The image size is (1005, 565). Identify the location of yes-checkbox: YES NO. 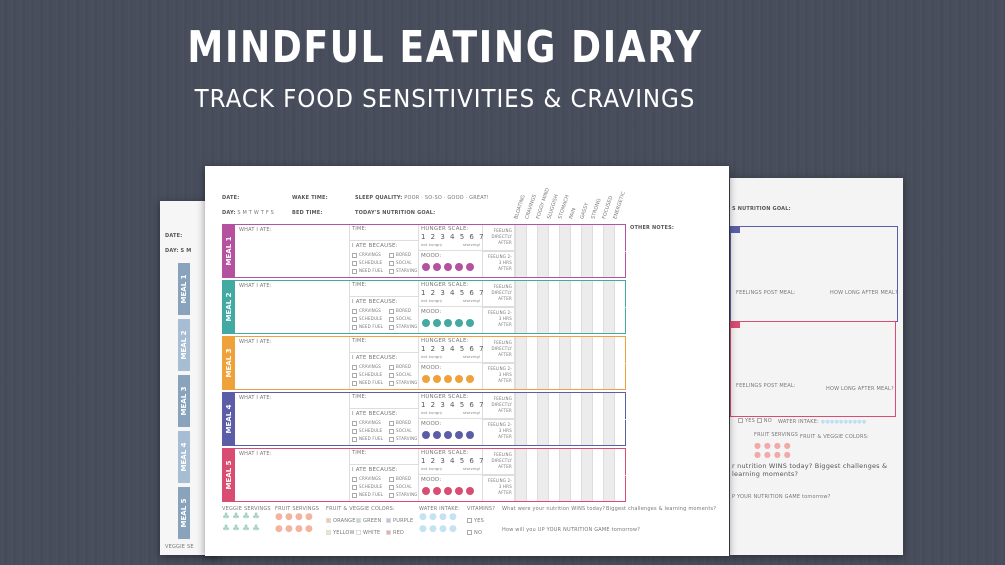
(755, 421).